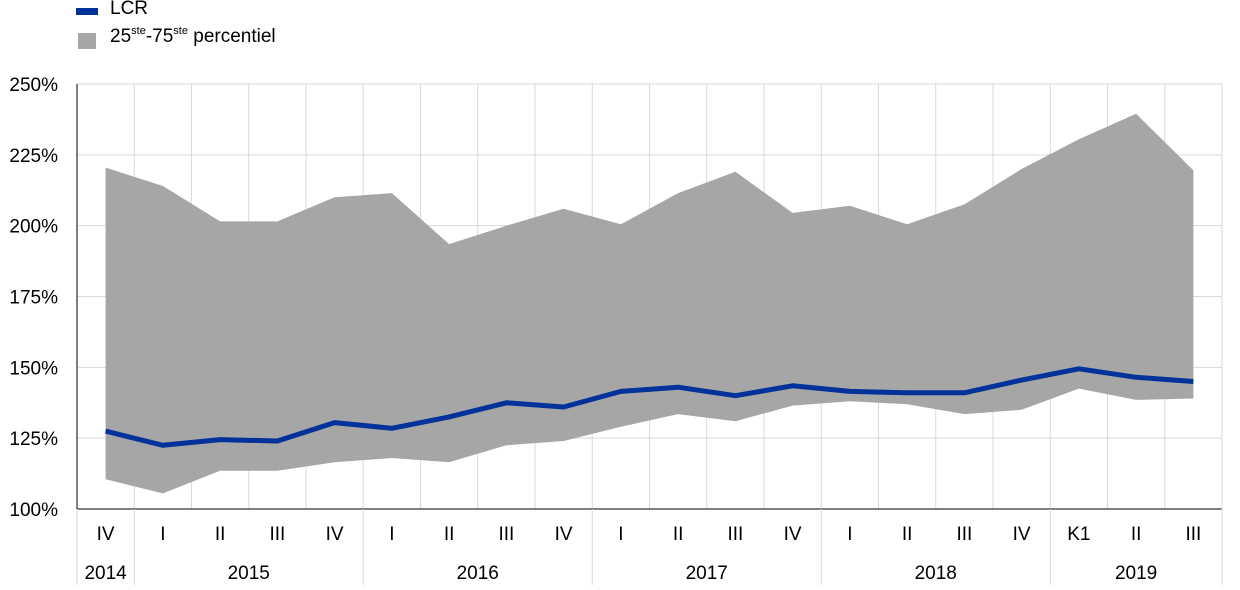 This screenshot has height=590, width=1240. Describe the element at coordinates (649, 407) in the screenshot. I see `lcr-series-line` at that location.